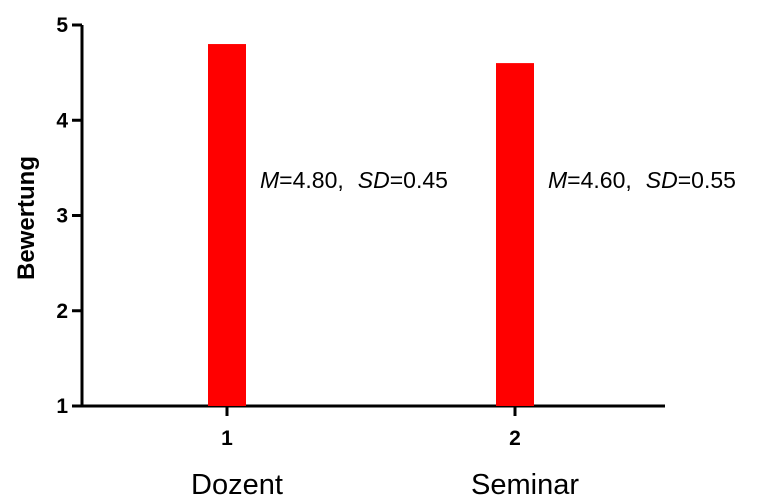 This screenshot has width=772, height=501. Describe the element at coordinates (354, 180) in the screenshot. I see `annotation-dozent: M=4.80, SD=0.45` at that location.